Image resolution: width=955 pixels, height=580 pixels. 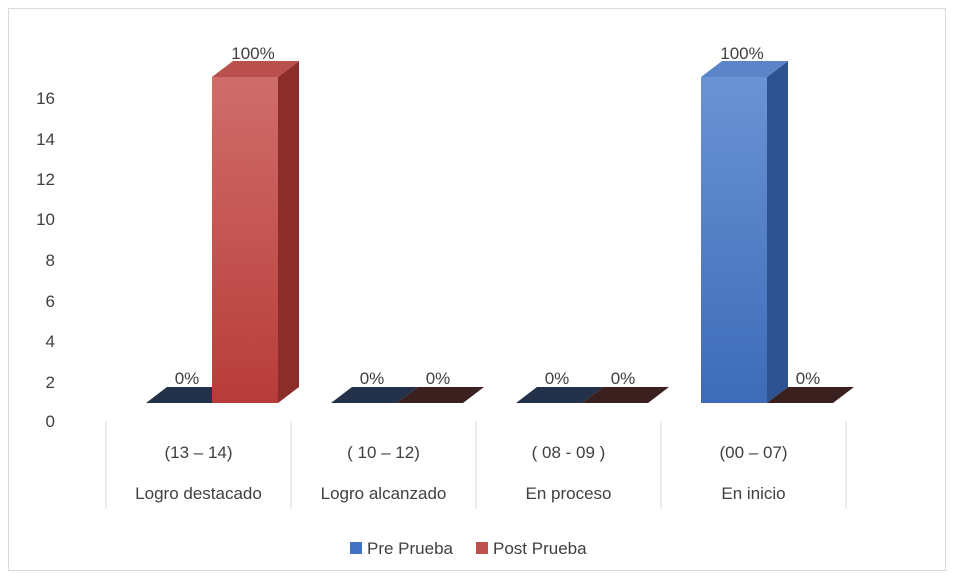 I want to click on category-name-label: En inicio, so click(x=753, y=493).